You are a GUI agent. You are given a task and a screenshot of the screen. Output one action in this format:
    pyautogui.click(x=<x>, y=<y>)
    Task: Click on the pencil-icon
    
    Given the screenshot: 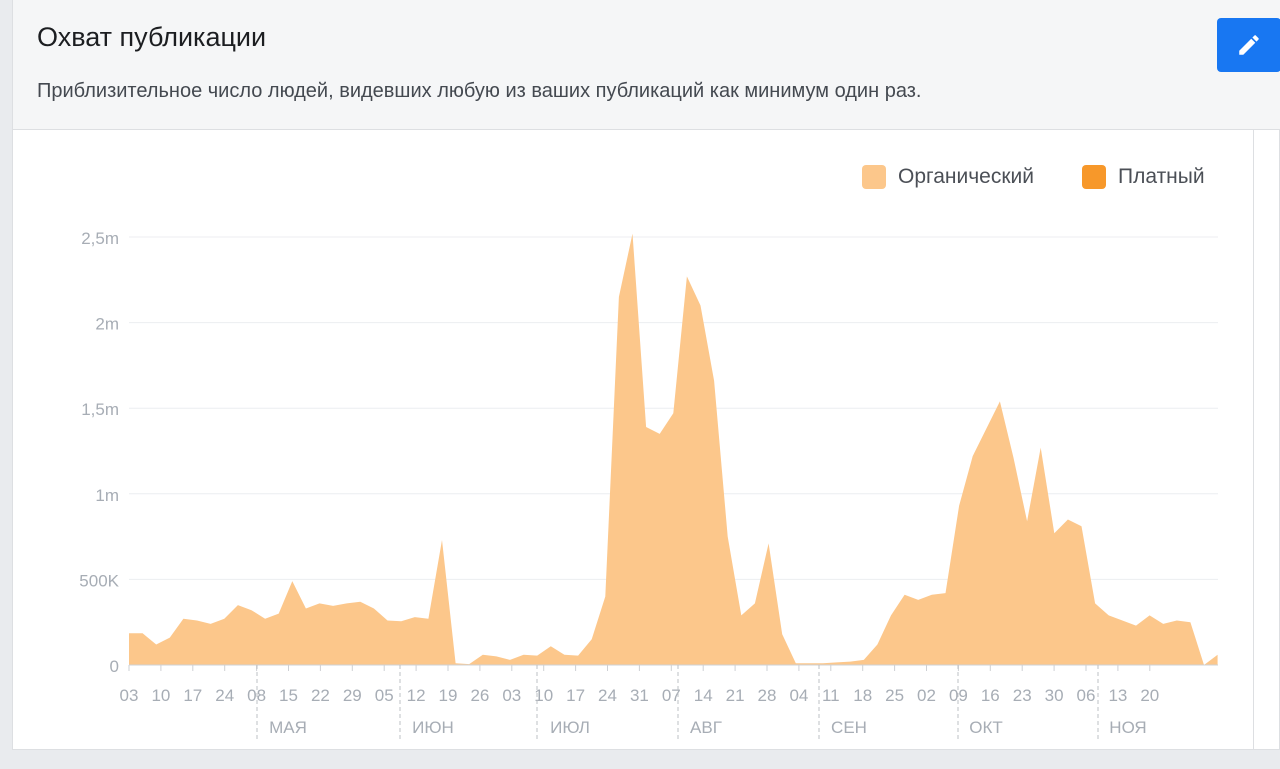 What is the action you would take?
    pyautogui.click(x=1249, y=45)
    